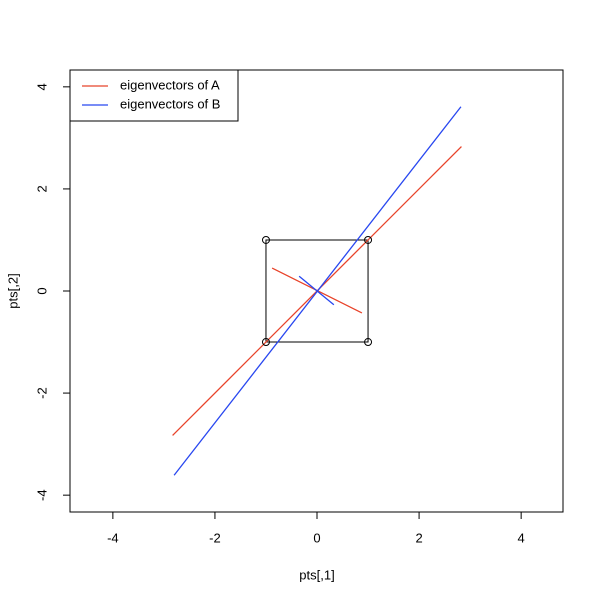 This screenshot has height=600, width=600. I want to click on square, so click(317, 291).